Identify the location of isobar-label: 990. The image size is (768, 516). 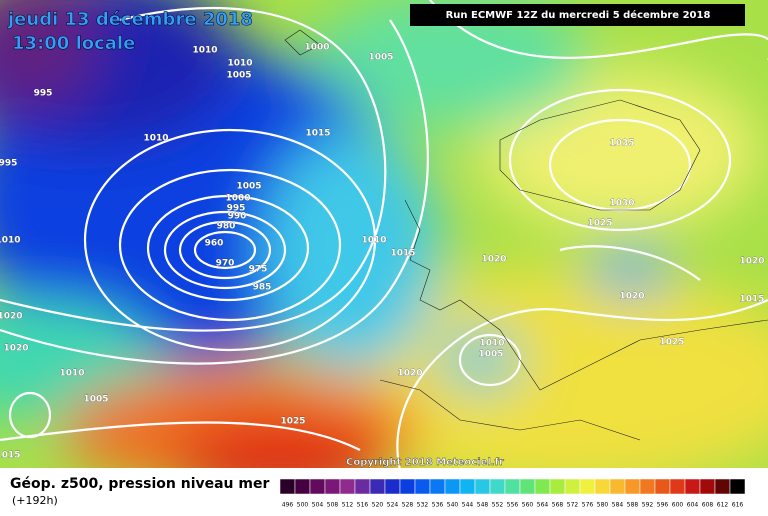
(237, 217).